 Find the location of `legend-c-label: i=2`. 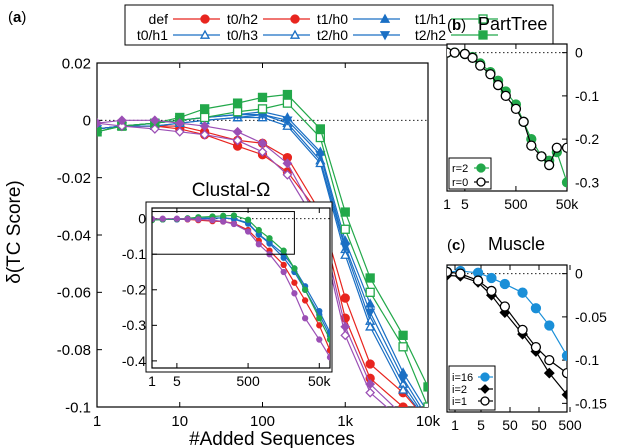

legend-c-label: i=2 is located at coordinates (459, 390).